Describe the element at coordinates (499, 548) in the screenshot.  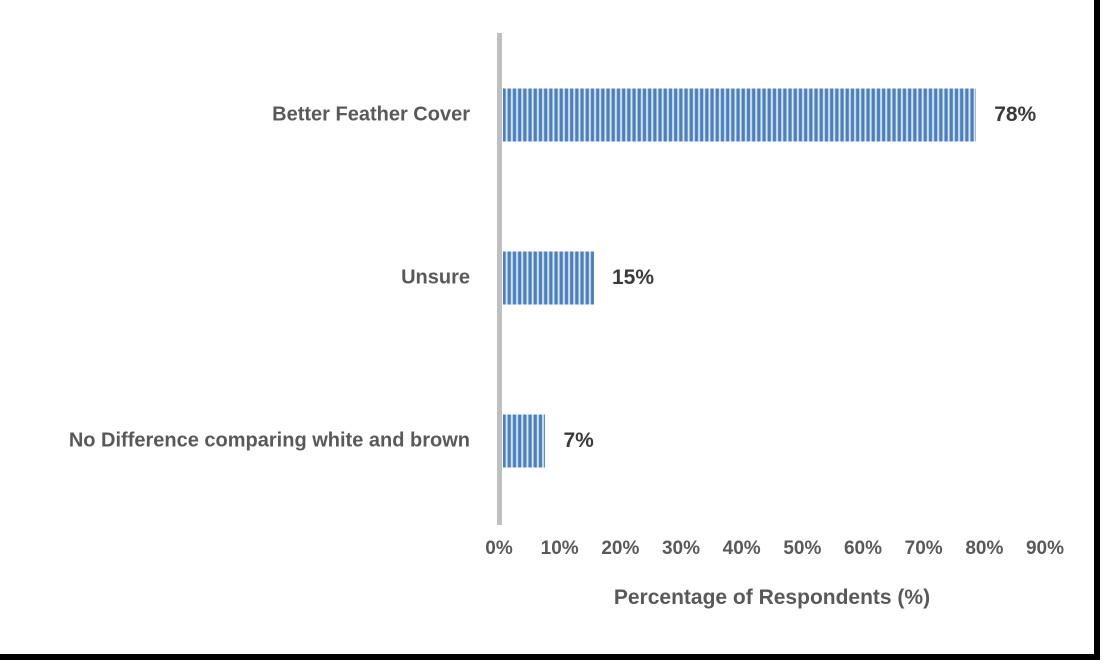
I see `x-tick-label: 0%` at that location.